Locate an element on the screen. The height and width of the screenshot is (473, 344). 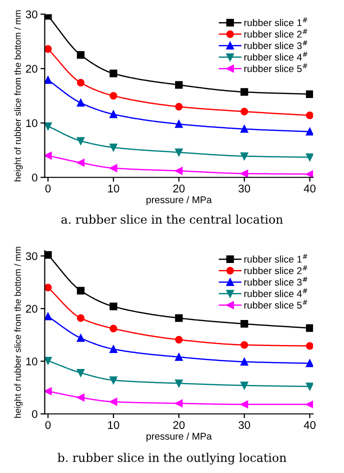
text: b. rubber slice in the outlying location is located at coordinates (172, 458).